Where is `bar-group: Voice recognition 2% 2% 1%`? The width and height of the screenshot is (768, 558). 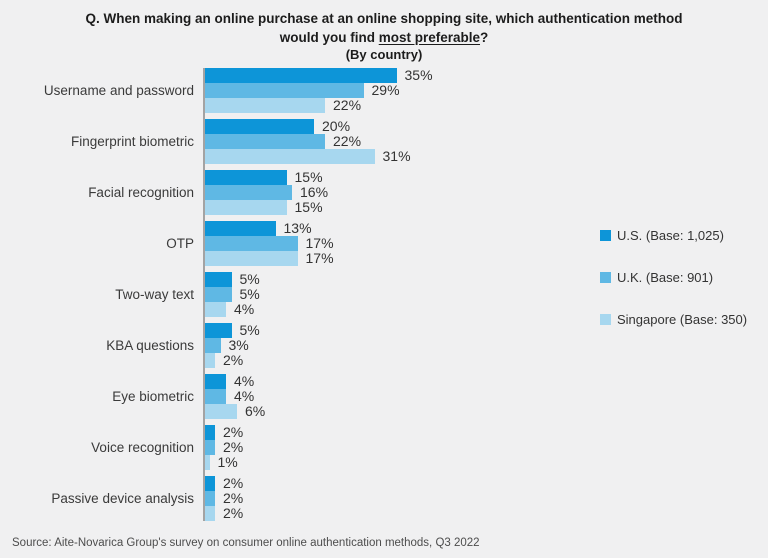 bar-group: Voice recognition 2% 2% 1% is located at coordinates (384, 447).